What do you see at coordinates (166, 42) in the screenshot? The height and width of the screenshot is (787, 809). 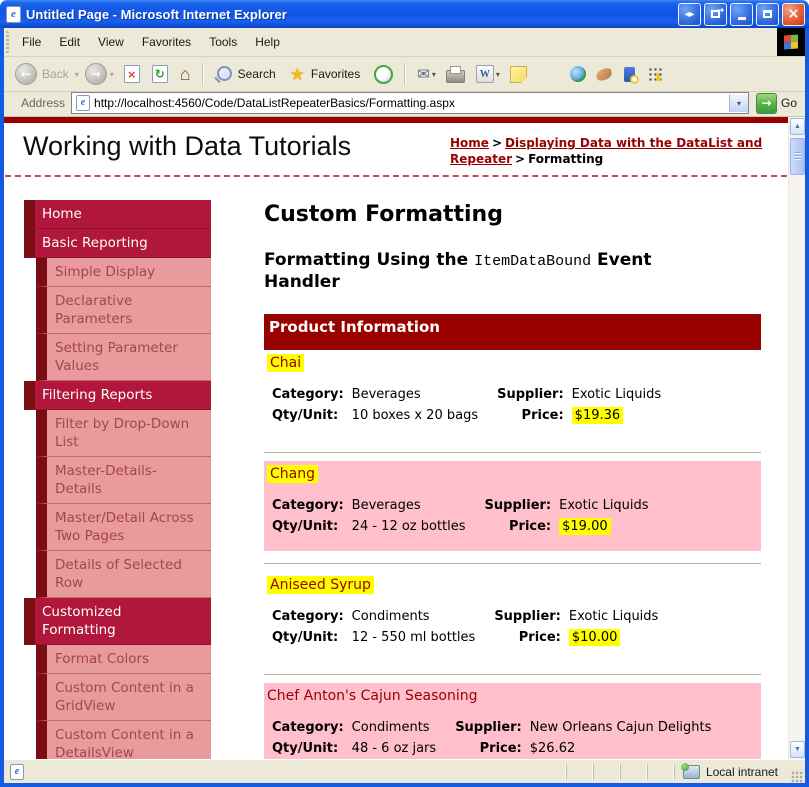 I see `menu-favorites: Favorites` at bounding box center [166, 42].